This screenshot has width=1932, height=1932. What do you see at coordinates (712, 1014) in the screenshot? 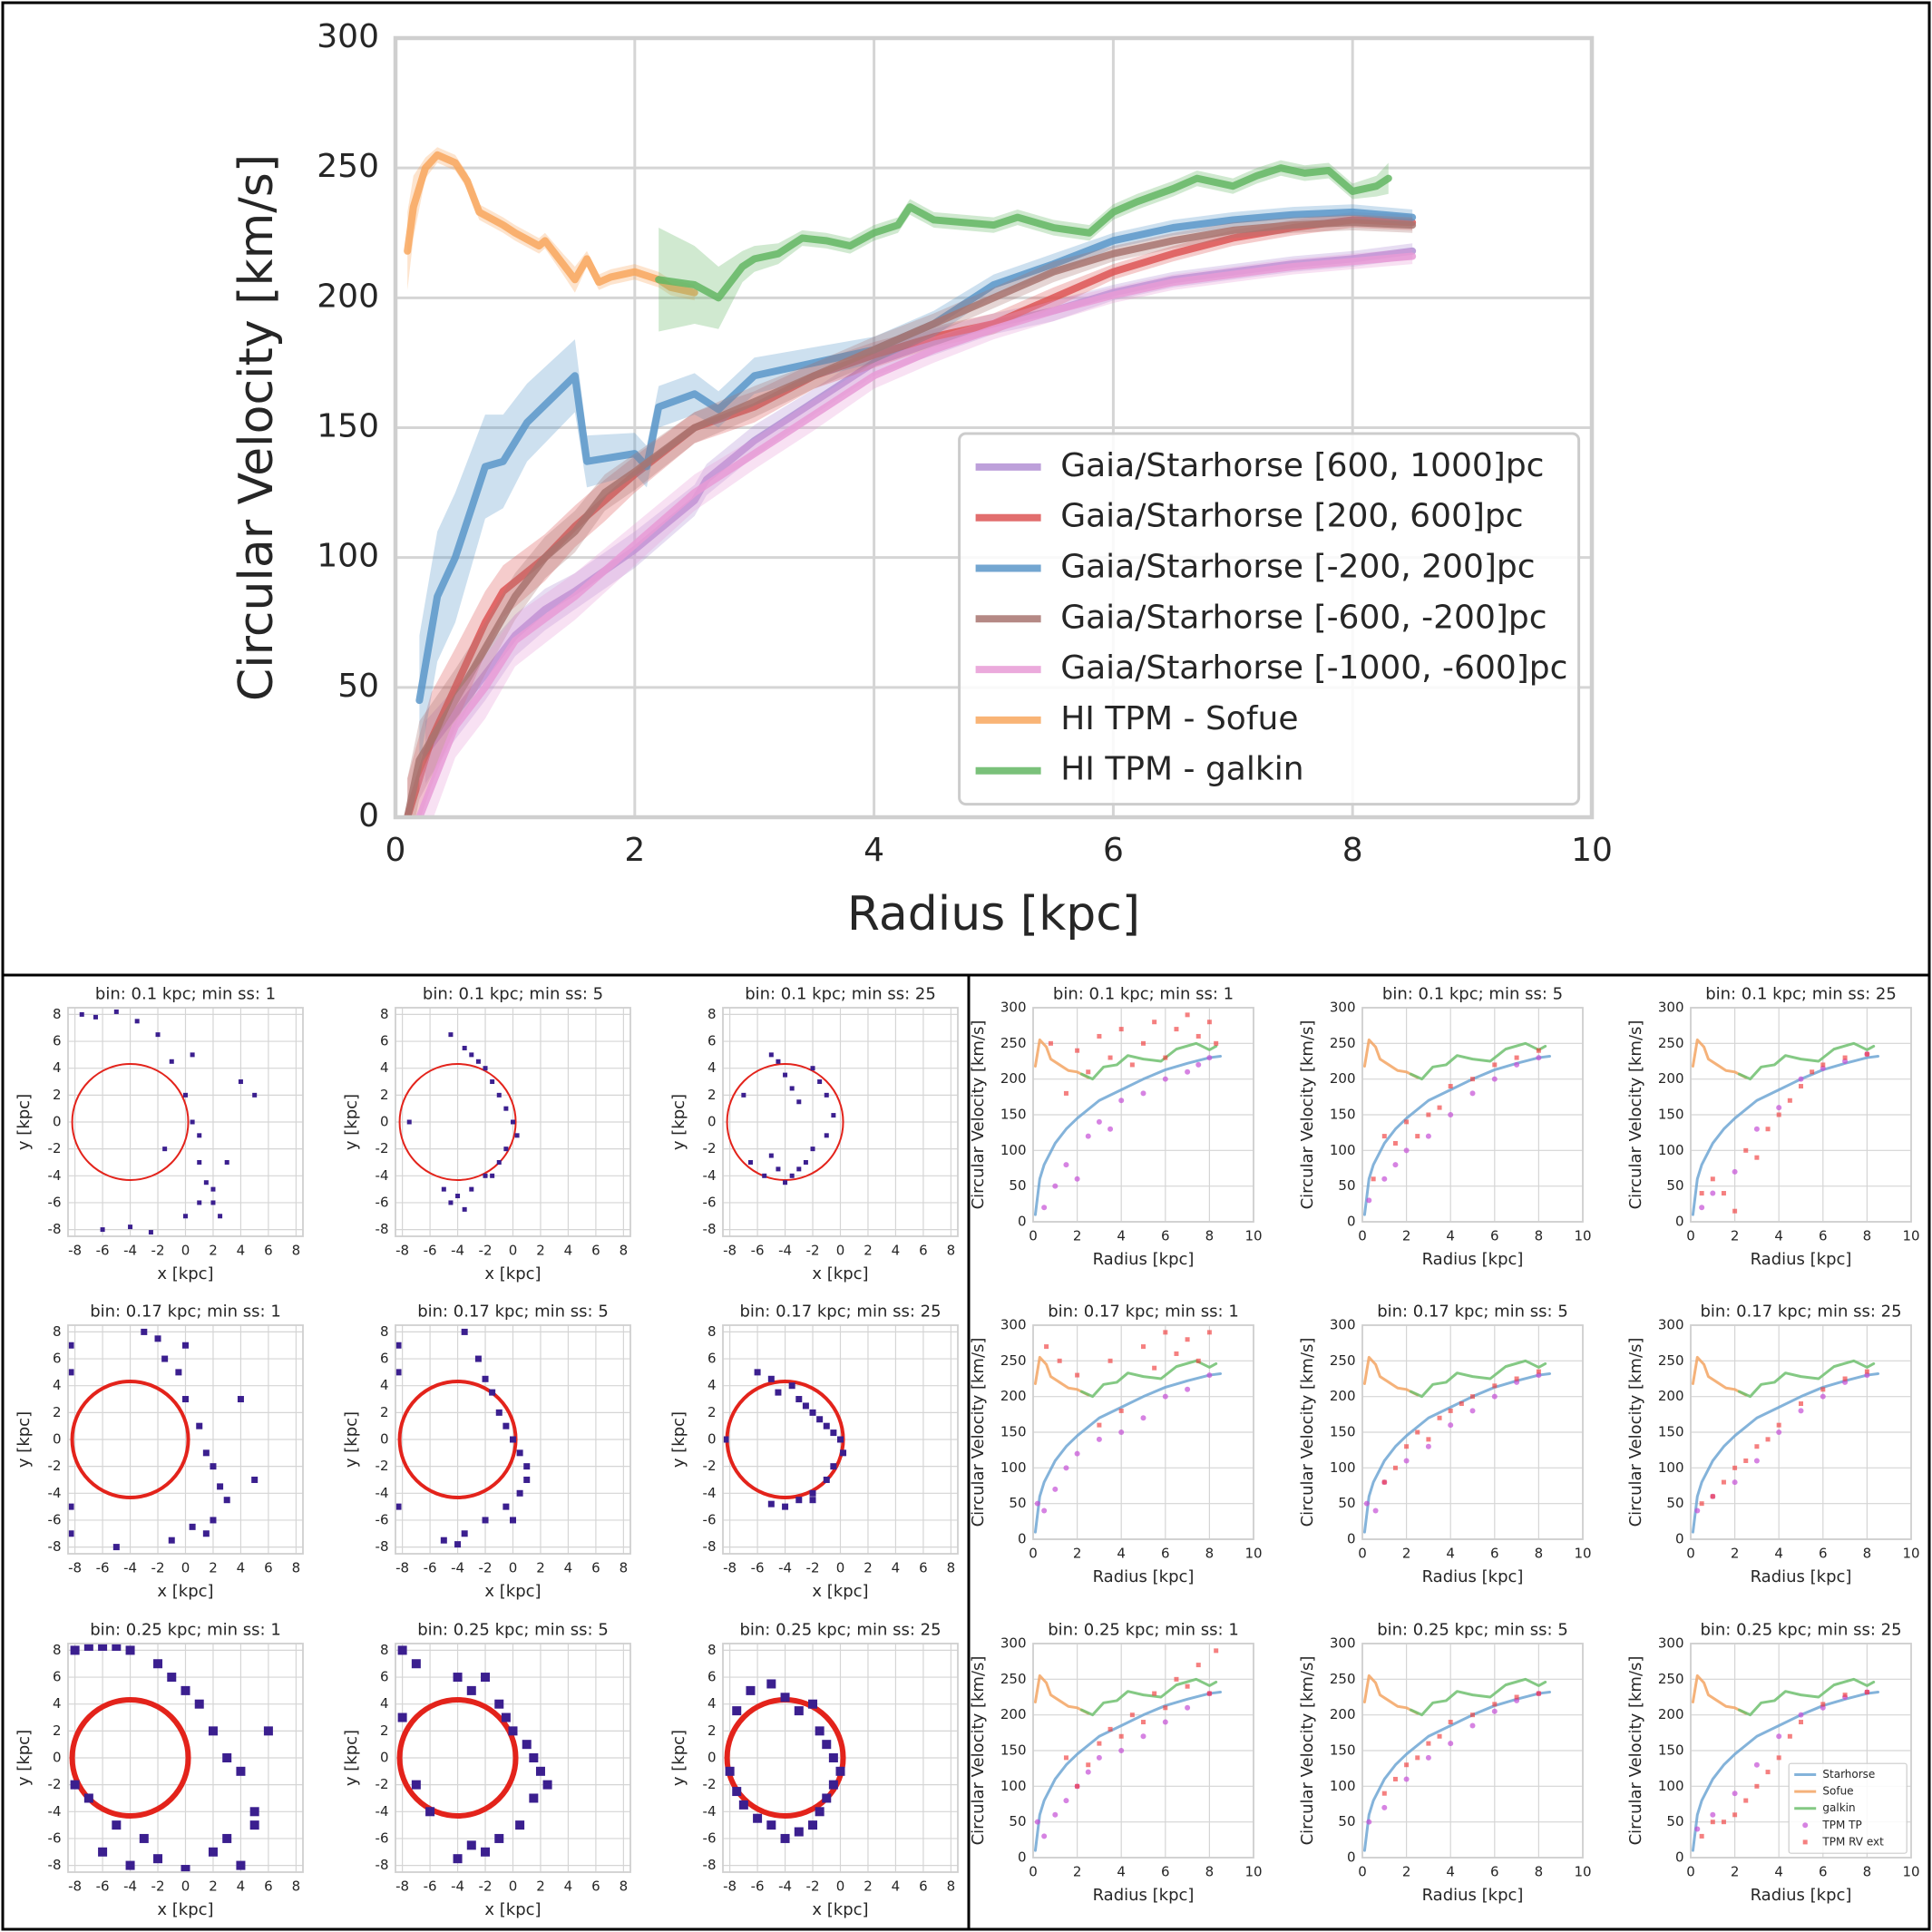
I see `y-tick-label: 8` at bounding box center [712, 1014].